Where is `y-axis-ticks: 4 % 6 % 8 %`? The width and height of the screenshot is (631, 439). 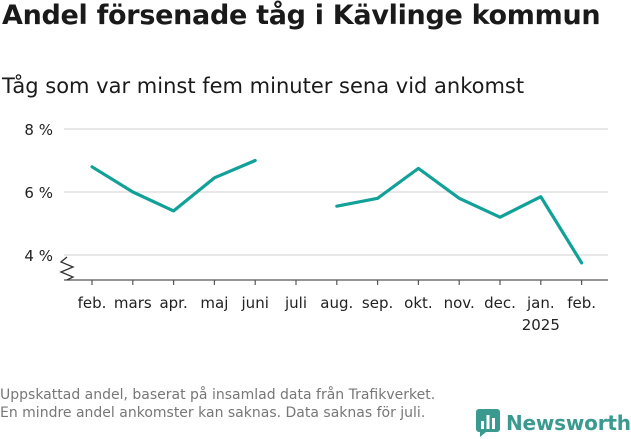
y-axis-ticks: 4 % 6 % 8 % is located at coordinates (38, 193).